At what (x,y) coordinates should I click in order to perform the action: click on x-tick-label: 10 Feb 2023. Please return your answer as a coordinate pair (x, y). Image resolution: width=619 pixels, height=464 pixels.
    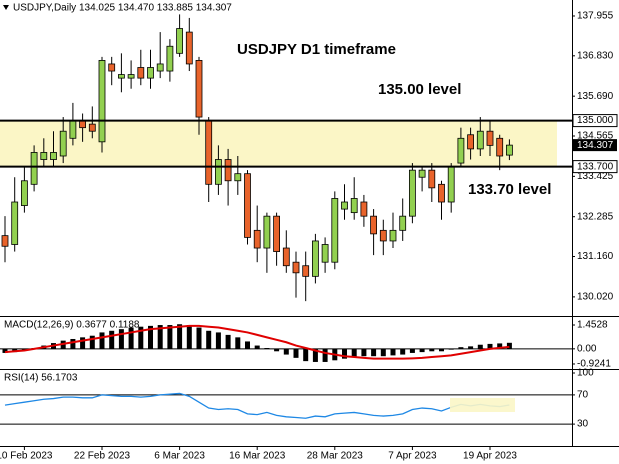
    Looking at the image, I should click on (26, 456).